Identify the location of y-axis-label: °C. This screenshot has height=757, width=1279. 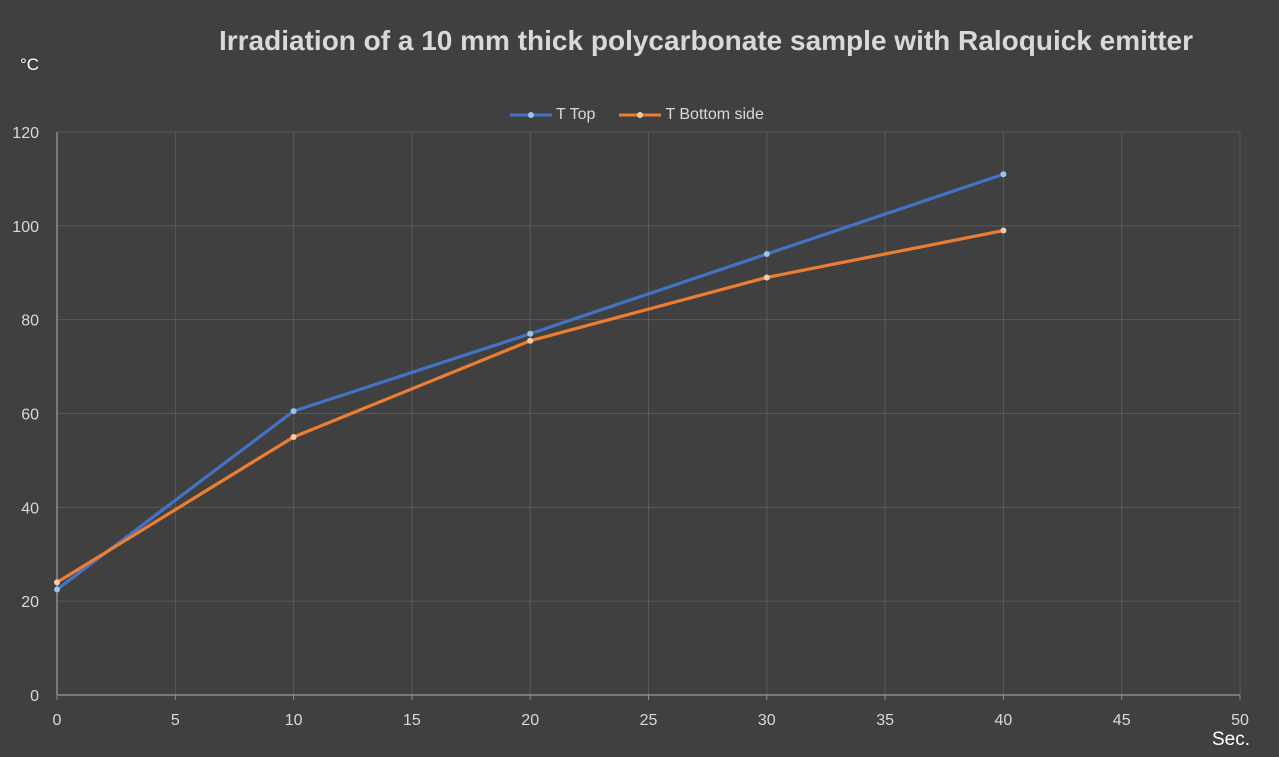
(30, 64).